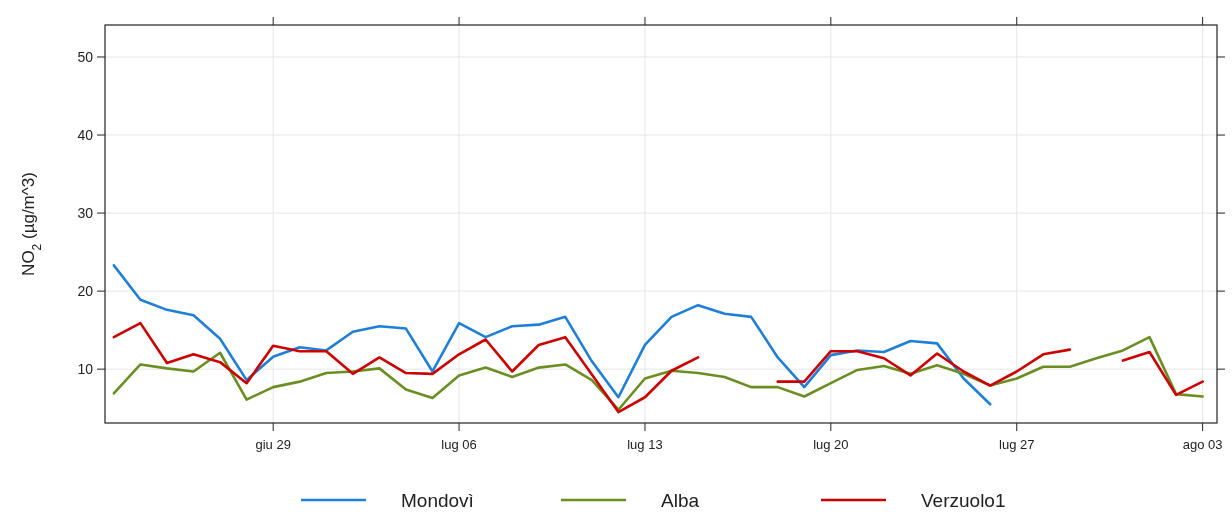  I want to click on legend-label: Alba, so click(680, 500).